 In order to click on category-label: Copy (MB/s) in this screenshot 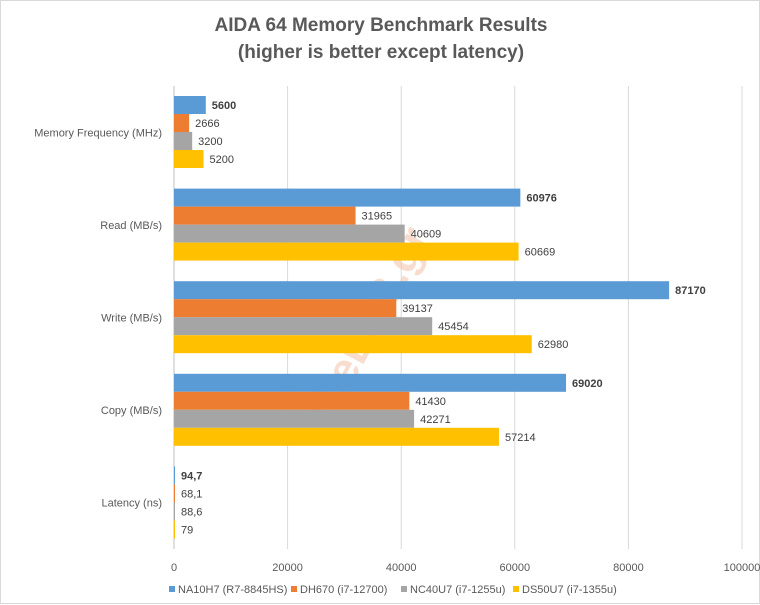, I will do `click(131, 411)`.